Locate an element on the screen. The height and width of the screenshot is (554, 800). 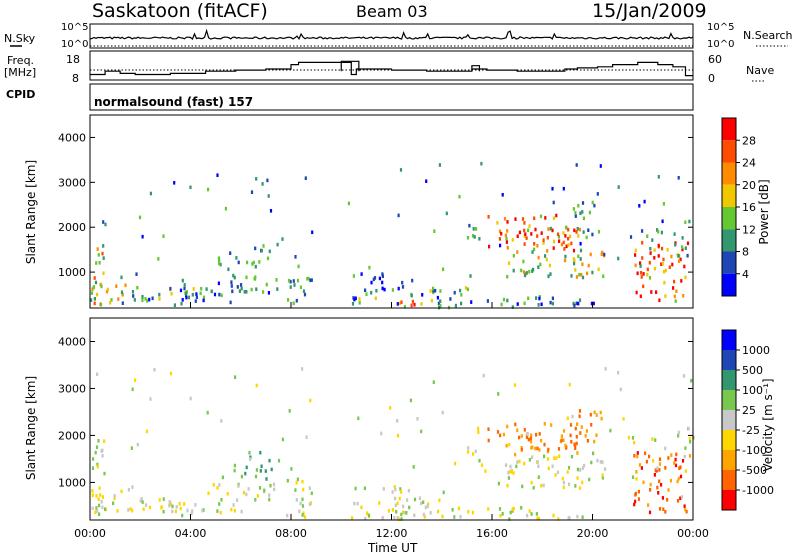
x-tick-label: 08:00 is located at coordinates (291, 533).